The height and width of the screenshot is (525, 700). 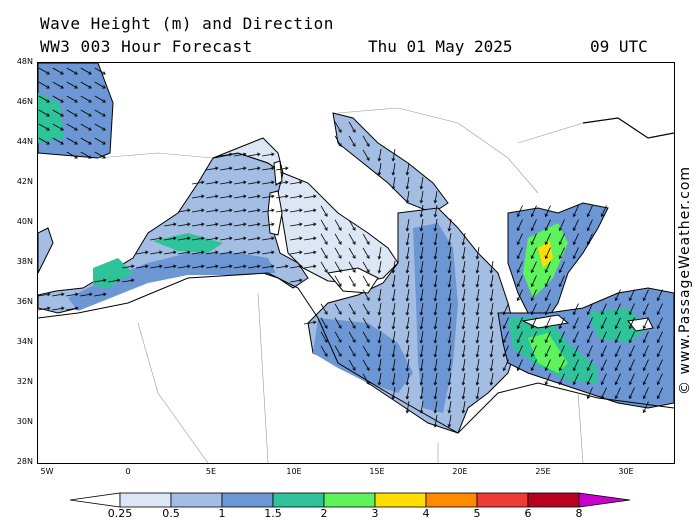 I want to click on legend-label-4: 4, so click(x=426, y=513).